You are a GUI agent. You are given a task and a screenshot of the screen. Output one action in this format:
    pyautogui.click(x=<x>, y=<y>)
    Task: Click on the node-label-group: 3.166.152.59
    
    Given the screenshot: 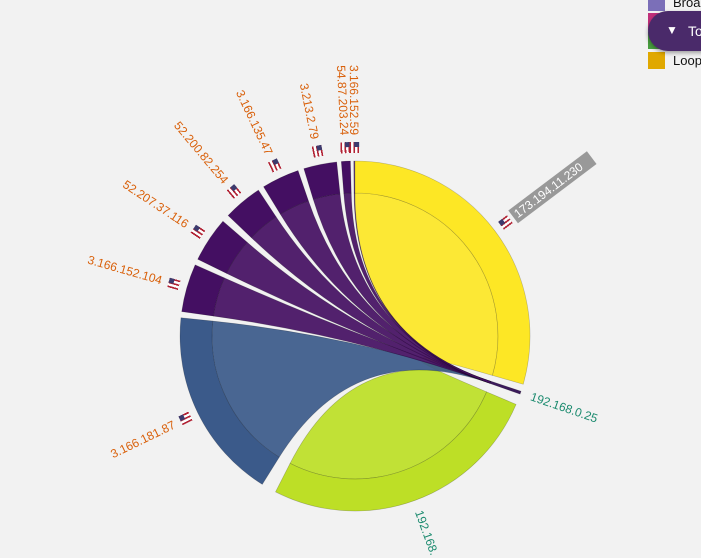 What is the action you would take?
    pyautogui.click(x=354, y=109)
    